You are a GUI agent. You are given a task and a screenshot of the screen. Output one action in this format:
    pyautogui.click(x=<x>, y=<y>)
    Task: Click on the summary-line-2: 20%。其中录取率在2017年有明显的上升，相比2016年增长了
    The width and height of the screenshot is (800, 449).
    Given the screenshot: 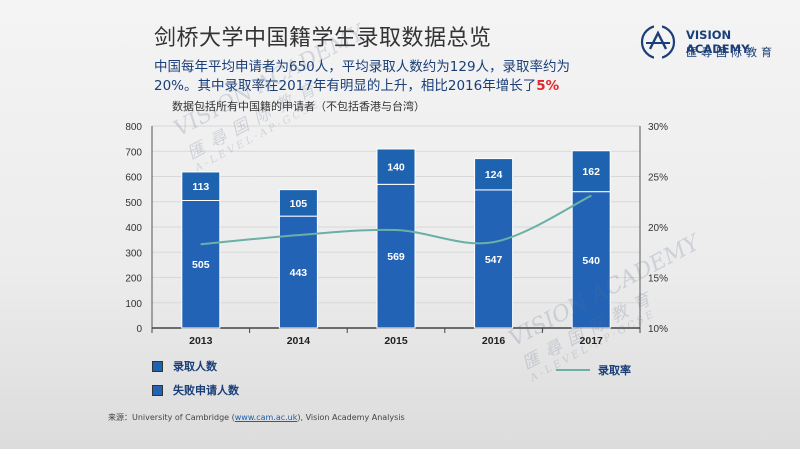 What is the action you would take?
    pyautogui.click(x=345, y=86)
    